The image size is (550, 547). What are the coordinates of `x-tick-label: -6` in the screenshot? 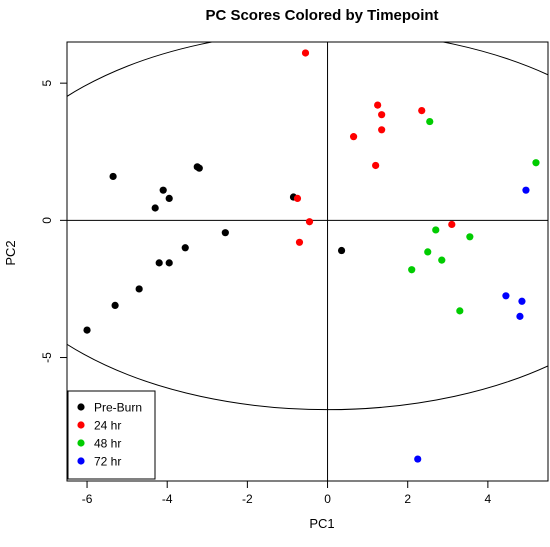 It's located at (87, 499).